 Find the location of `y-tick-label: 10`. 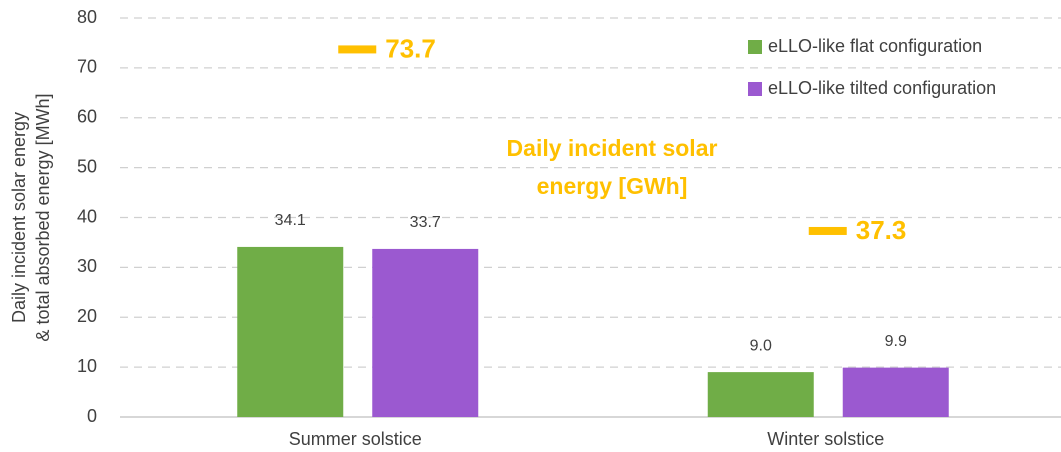

y-tick-label: 10 is located at coordinates (87, 366).